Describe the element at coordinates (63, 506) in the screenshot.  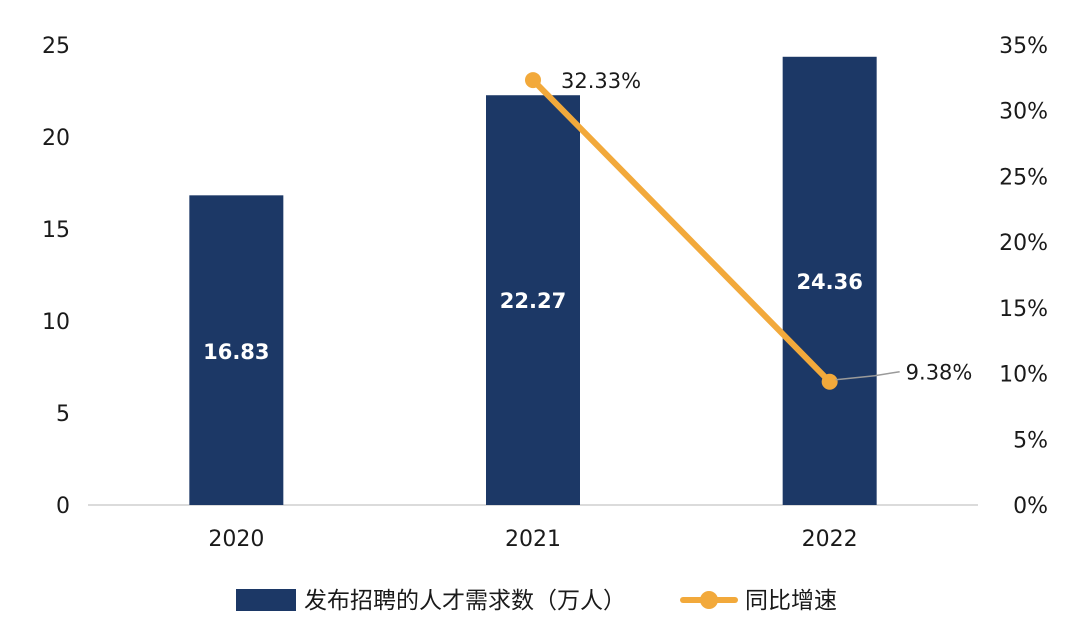
I see `left-tick-label: 0` at that location.